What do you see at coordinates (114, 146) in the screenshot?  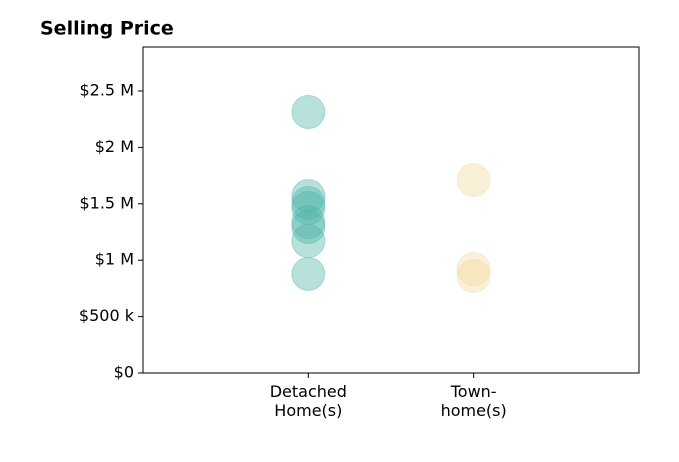 I see `y-tick-label: $2 M` at bounding box center [114, 146].